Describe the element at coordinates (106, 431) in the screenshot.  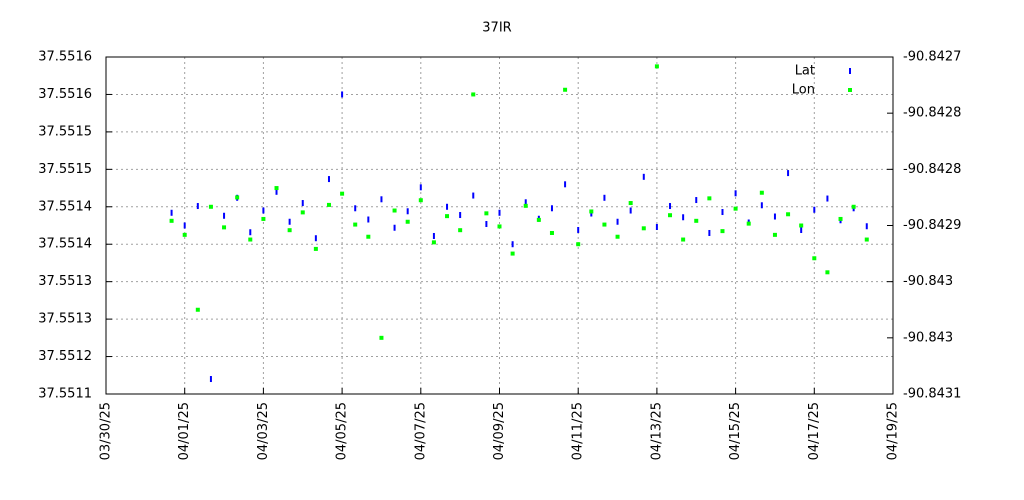
I see `x-tick-label: 03/30/25` at that location.